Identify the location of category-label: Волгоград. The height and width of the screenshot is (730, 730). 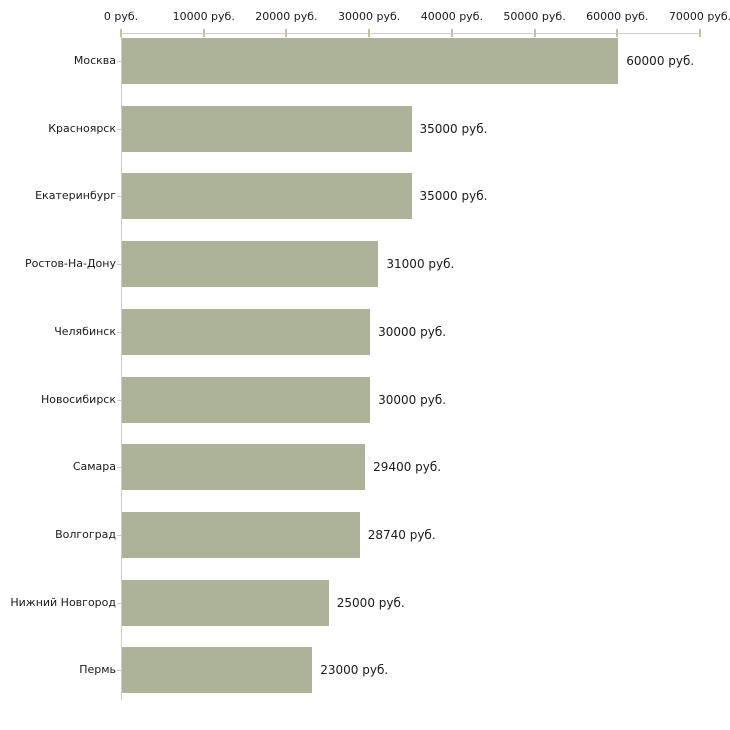
(85, 534).